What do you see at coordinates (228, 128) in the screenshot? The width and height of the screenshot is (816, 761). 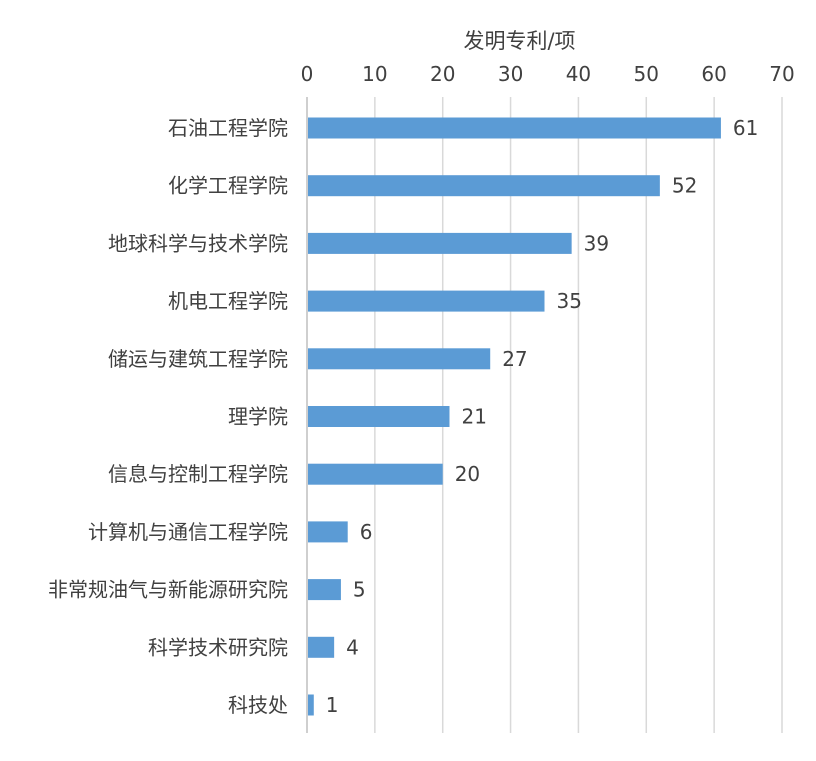 I see `category-label: 石油工程学院` at bounding box center [228, 128].